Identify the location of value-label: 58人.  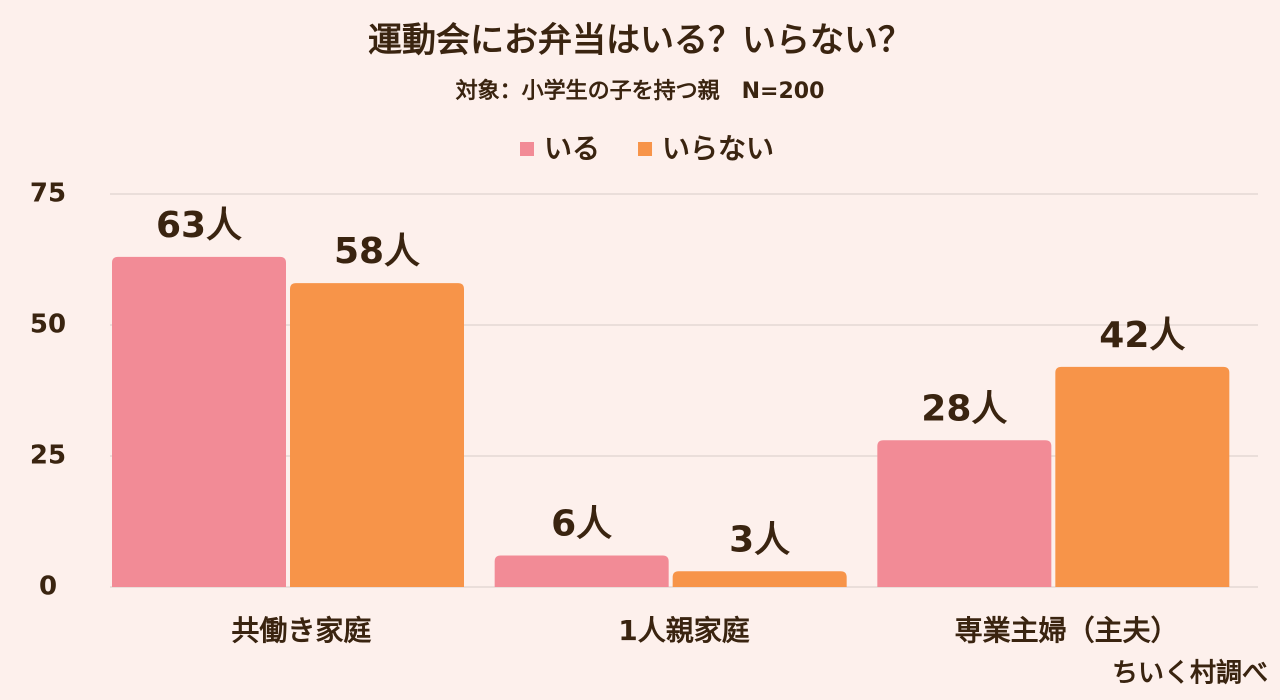
(377, 251).